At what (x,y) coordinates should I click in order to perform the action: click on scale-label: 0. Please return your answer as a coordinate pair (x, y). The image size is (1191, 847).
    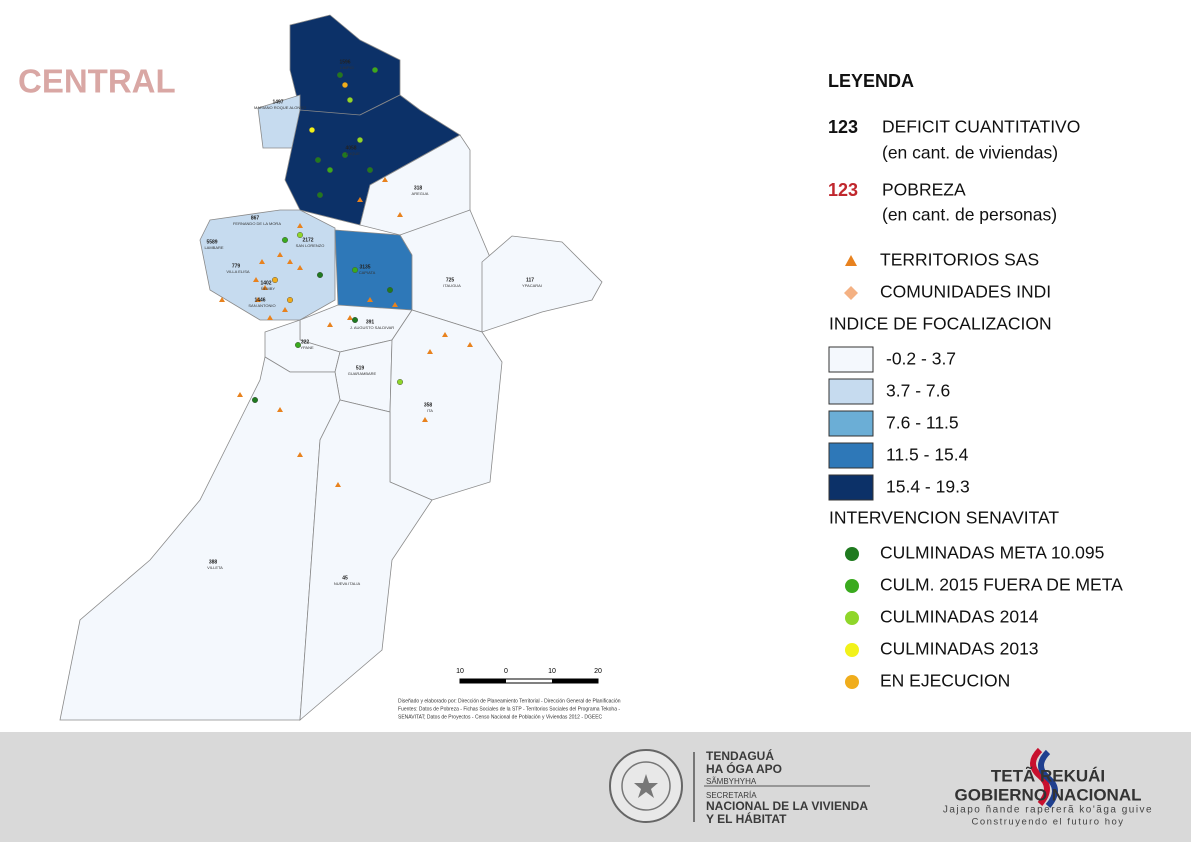
    Looking at the image, I should click on (506, 671).